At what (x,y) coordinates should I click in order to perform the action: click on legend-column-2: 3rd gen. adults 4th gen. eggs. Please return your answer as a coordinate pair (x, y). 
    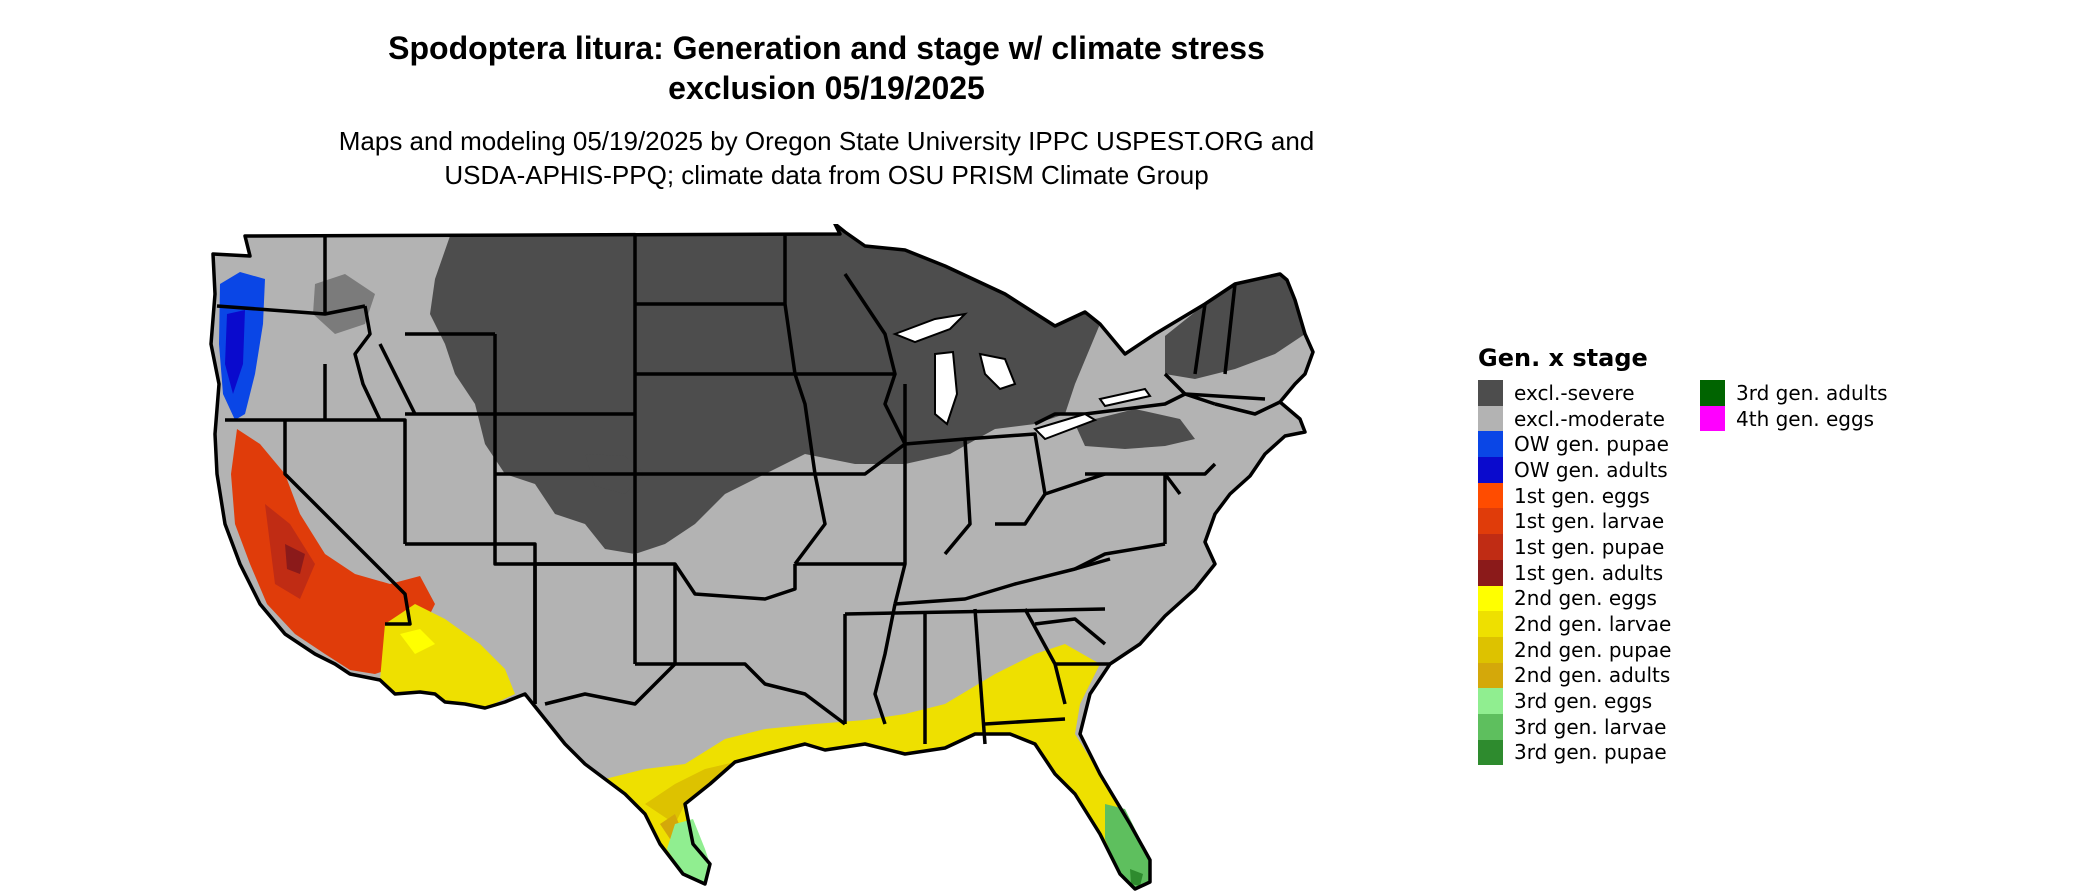
    Looking at the image, I should click on (1793, 406).